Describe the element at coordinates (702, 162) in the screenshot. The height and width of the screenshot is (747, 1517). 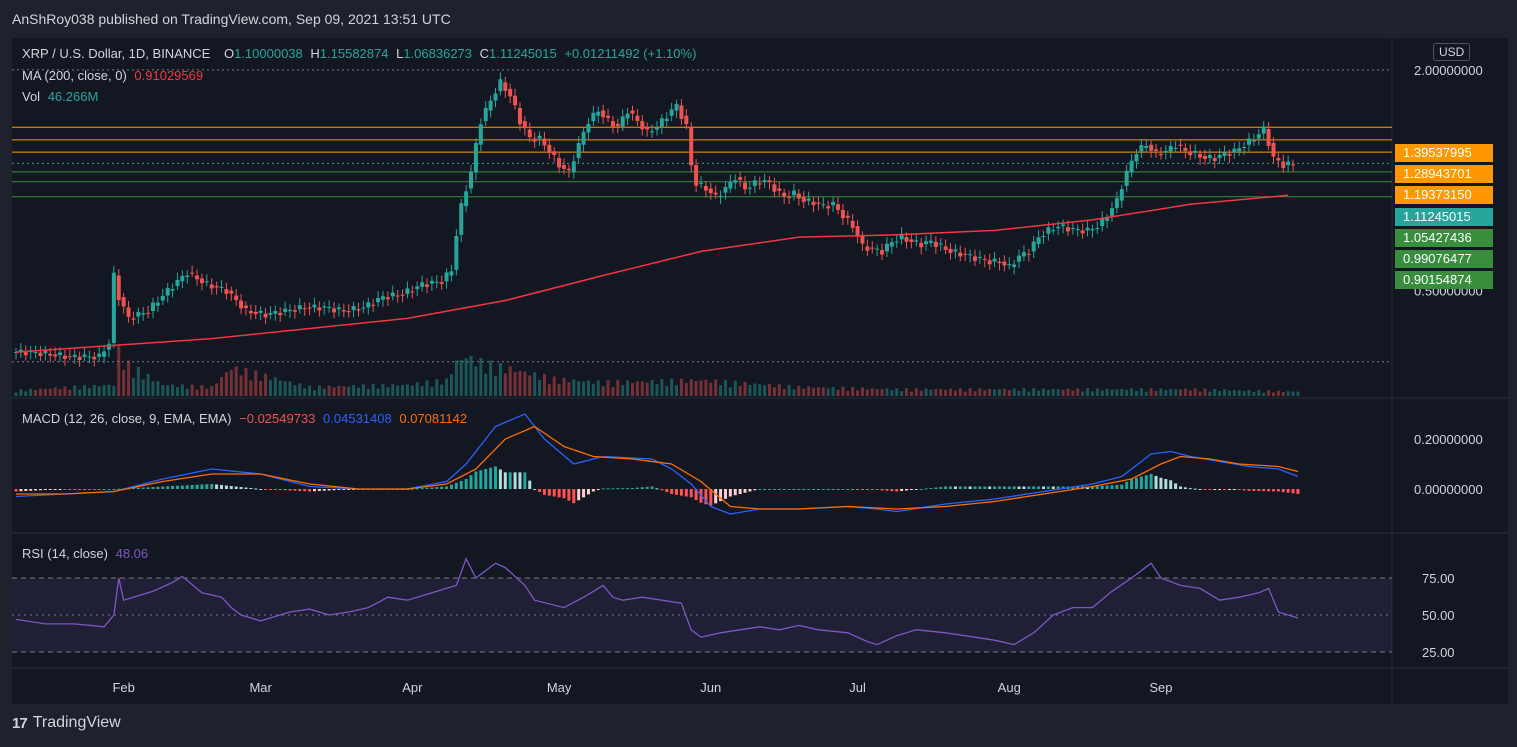
I see `horizontal-levels` at that location.